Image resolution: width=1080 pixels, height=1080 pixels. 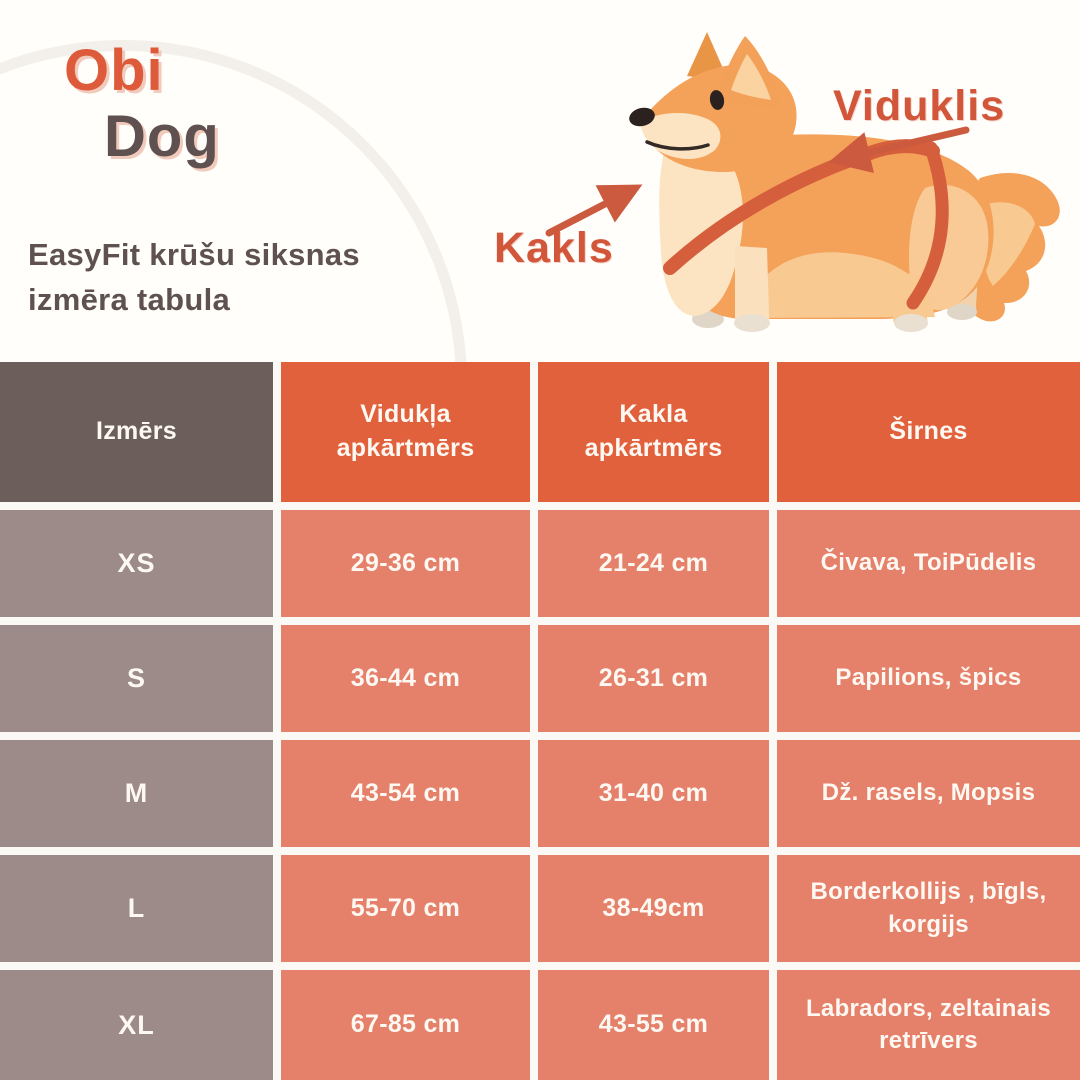 What do you see at coordinates (136, 793) in the screenshot?
I see `cell-size-m: M` at bounding box center [136, 793].